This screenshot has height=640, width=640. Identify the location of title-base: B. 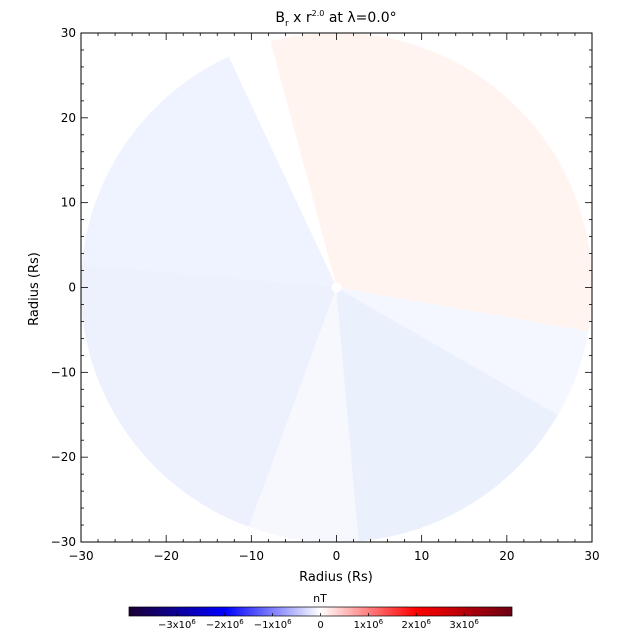
(280, 18).